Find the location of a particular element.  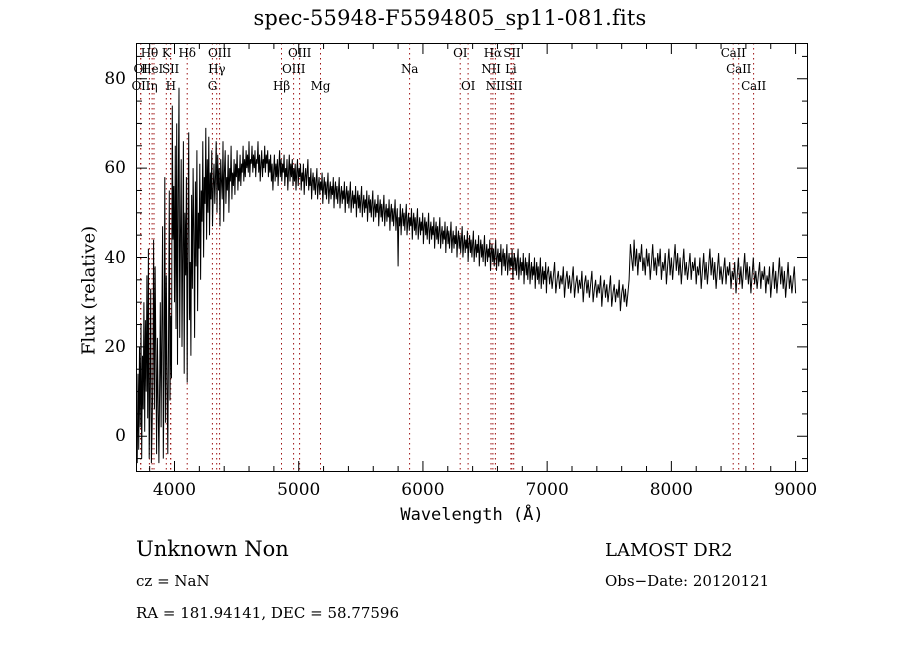

line-label-Na: Na is located at coordinates (410, 69).